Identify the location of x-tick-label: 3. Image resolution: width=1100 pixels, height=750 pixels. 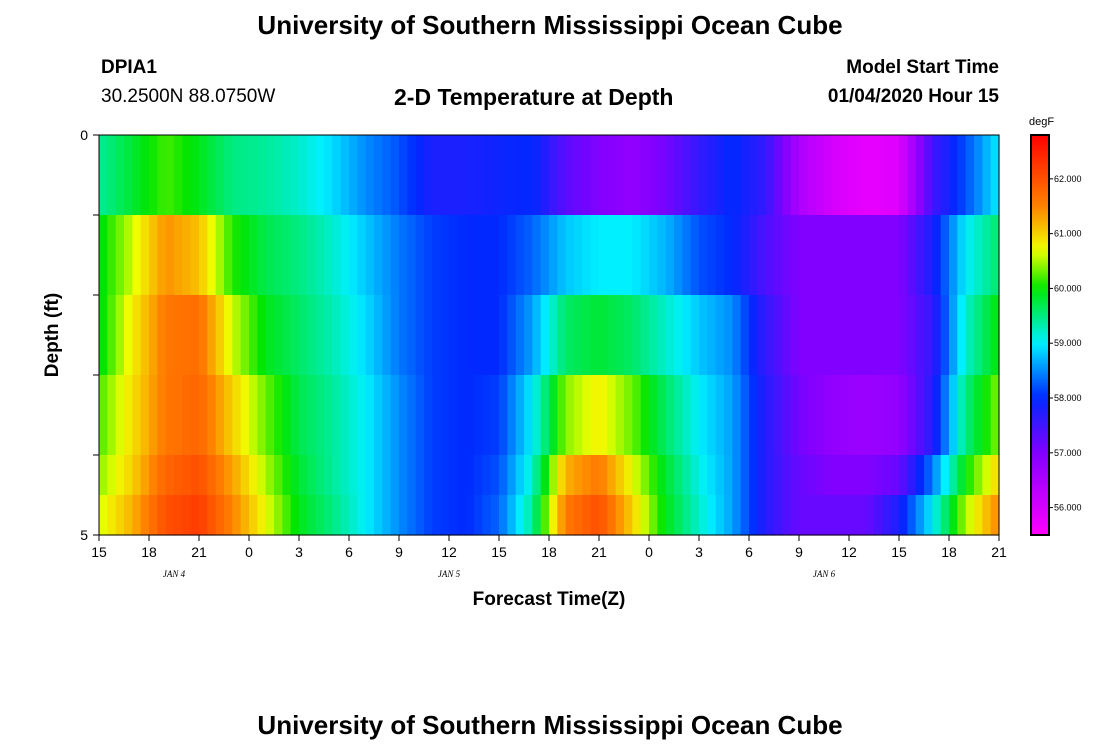
(699, 552).